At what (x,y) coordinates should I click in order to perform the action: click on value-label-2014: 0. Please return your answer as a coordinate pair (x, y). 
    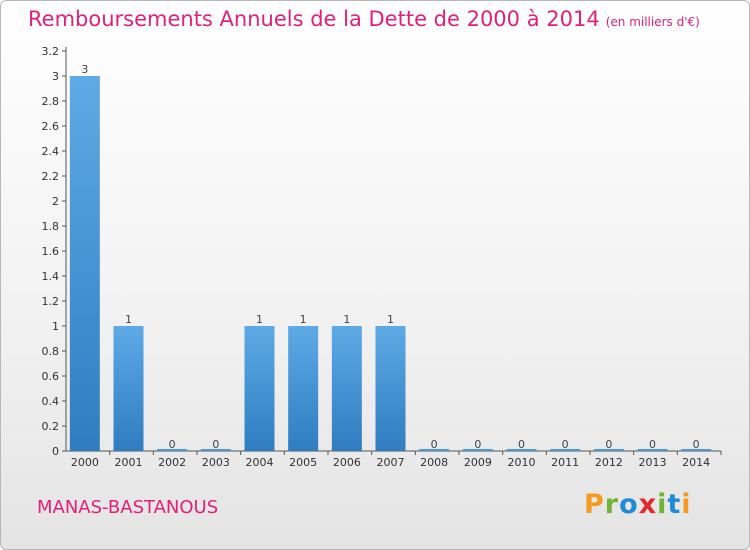
    Looking at the image, I should click on (696, 444).